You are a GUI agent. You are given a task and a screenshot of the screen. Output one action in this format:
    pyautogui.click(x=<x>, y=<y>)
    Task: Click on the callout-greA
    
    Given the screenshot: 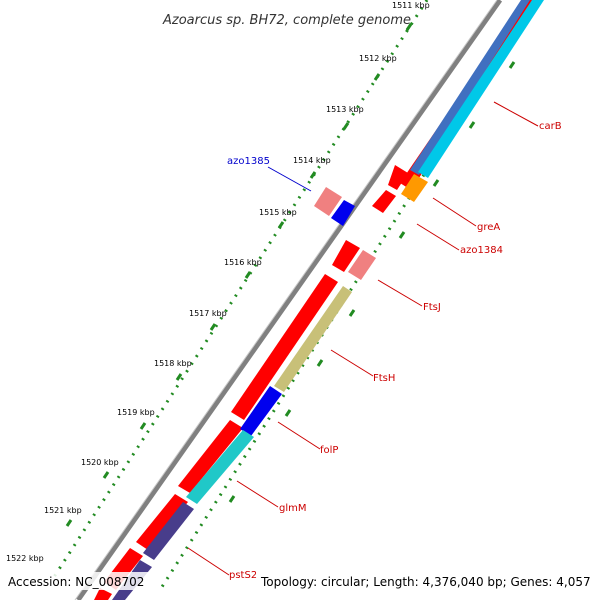 What is the action you would take?
    pyautogui.click(x=454, y=212)
    